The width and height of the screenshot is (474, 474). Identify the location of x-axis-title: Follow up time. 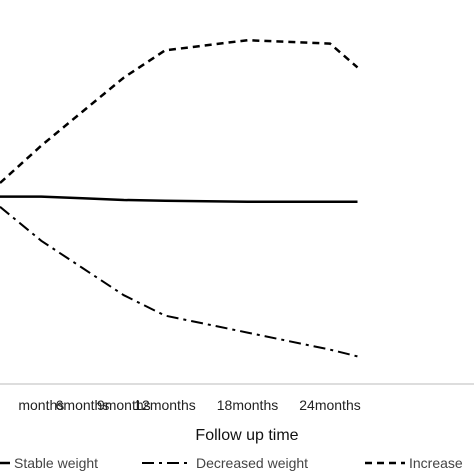
(246, 435).